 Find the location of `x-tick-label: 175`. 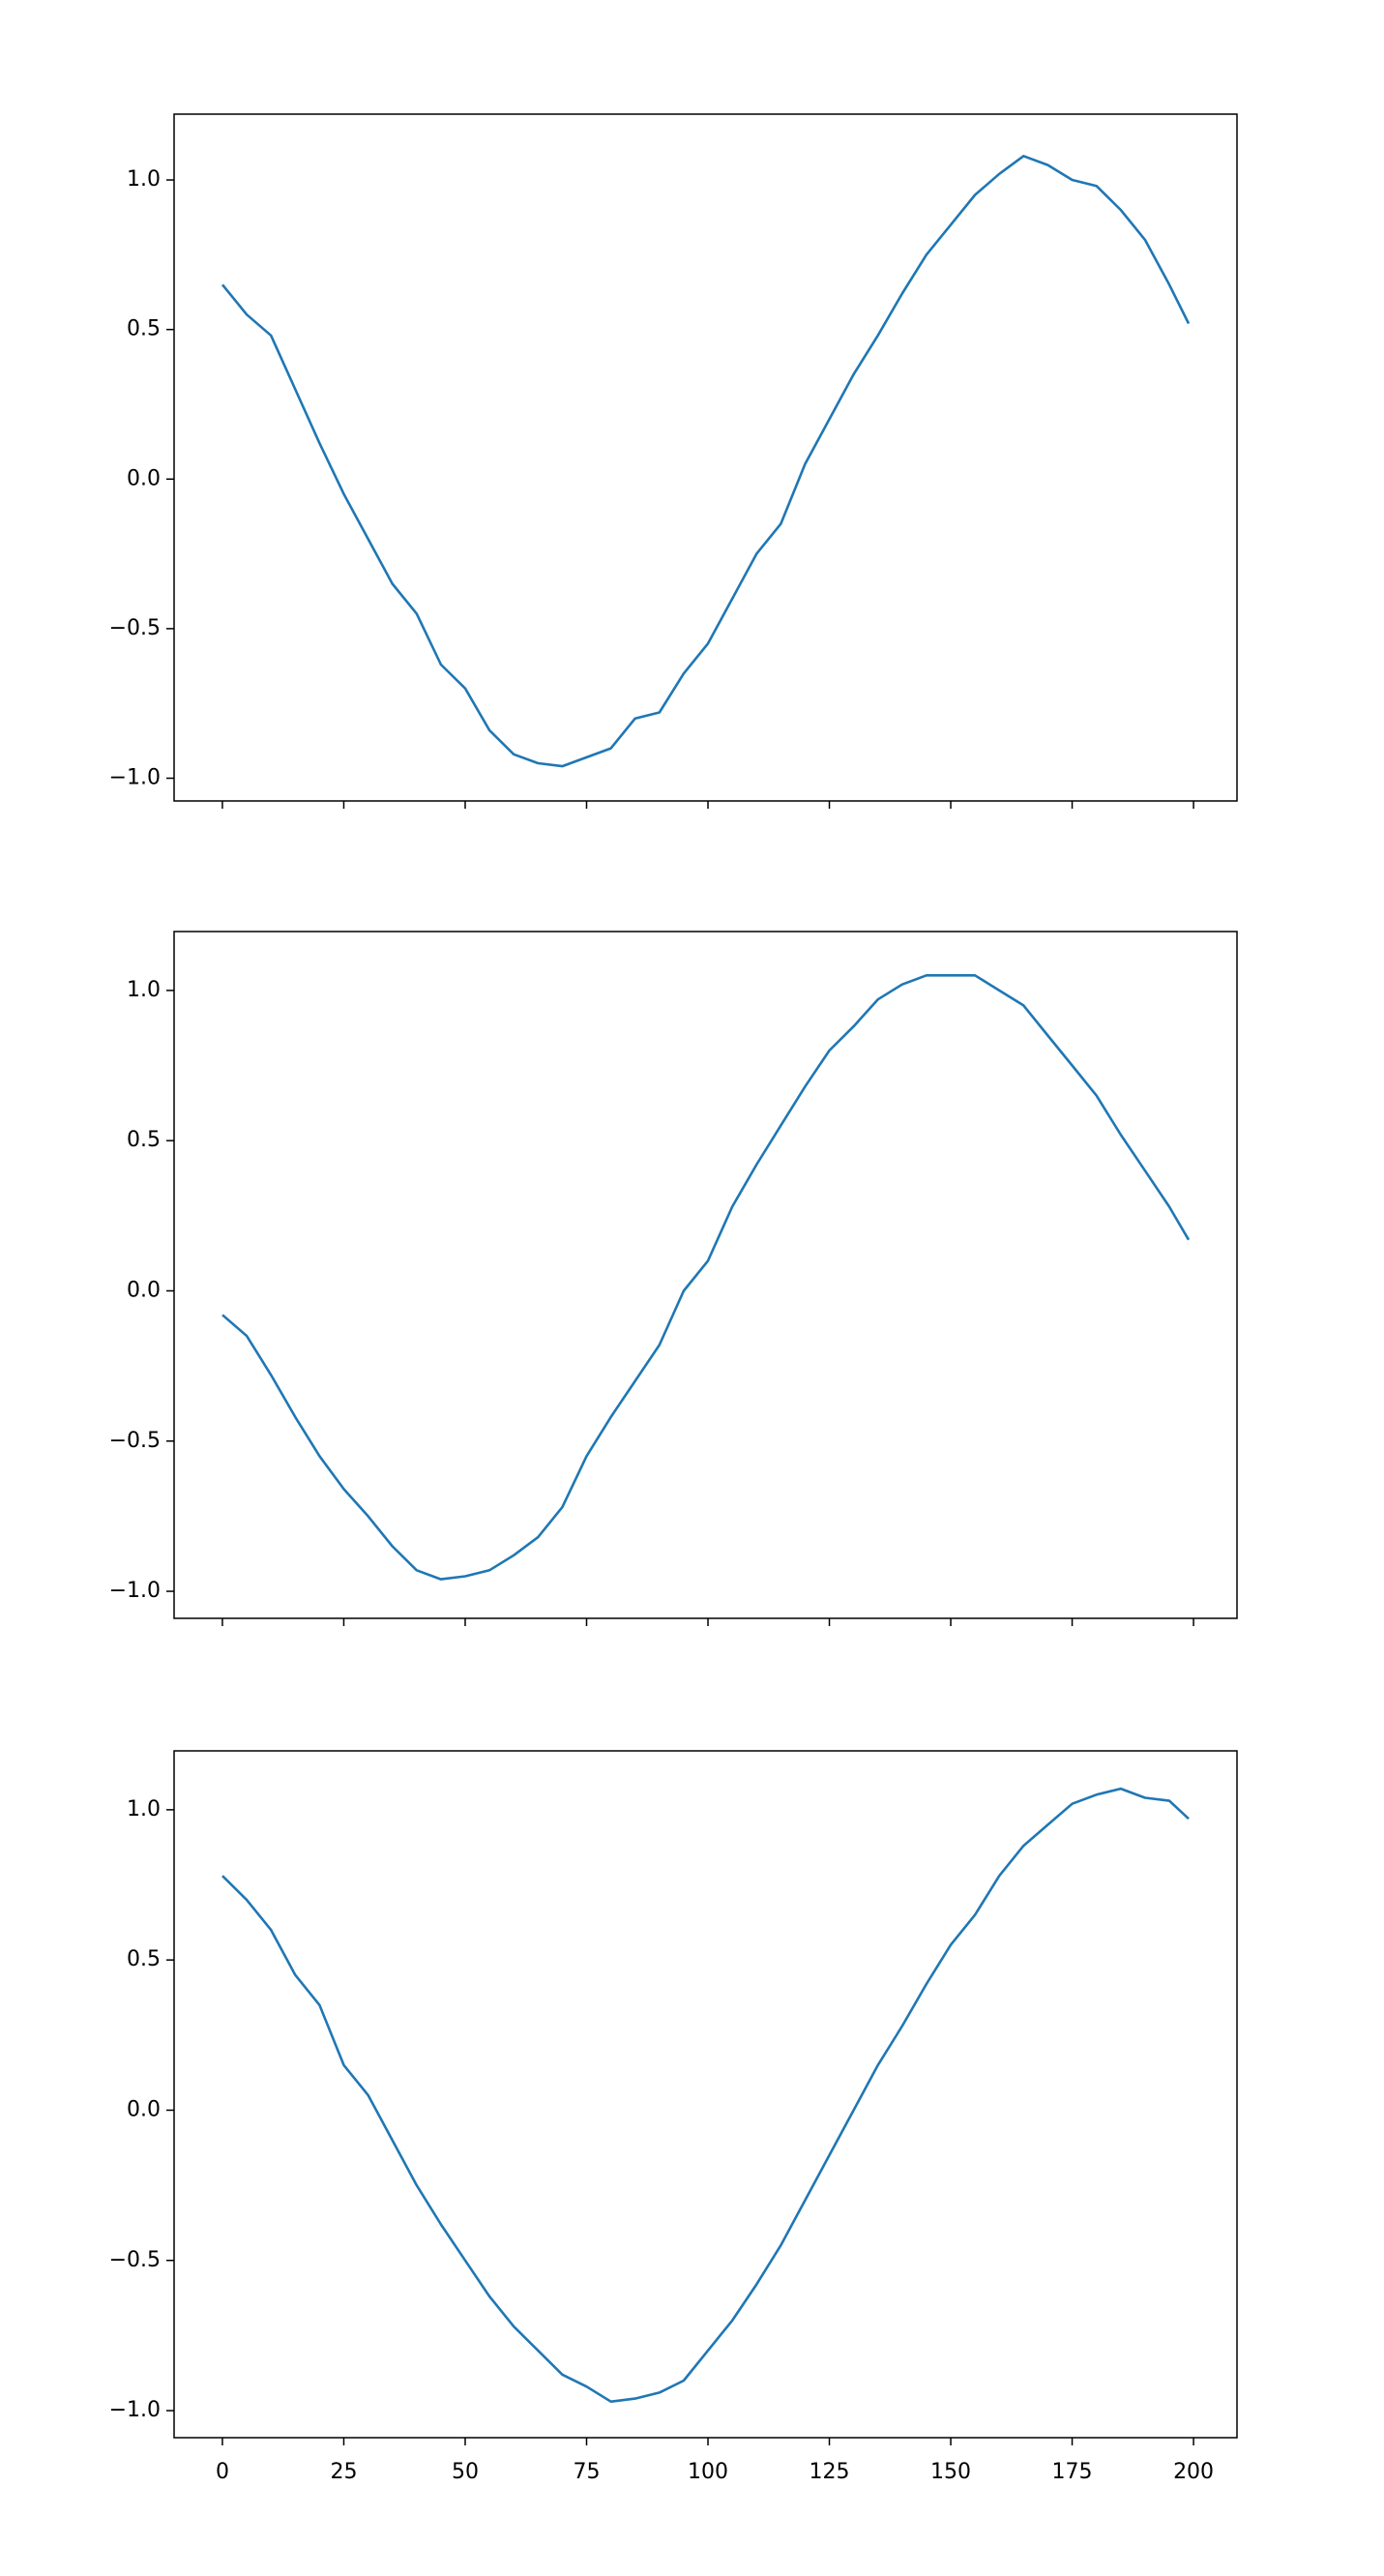

x-tick-label: 175 is located at coordinates (1072, 2472).